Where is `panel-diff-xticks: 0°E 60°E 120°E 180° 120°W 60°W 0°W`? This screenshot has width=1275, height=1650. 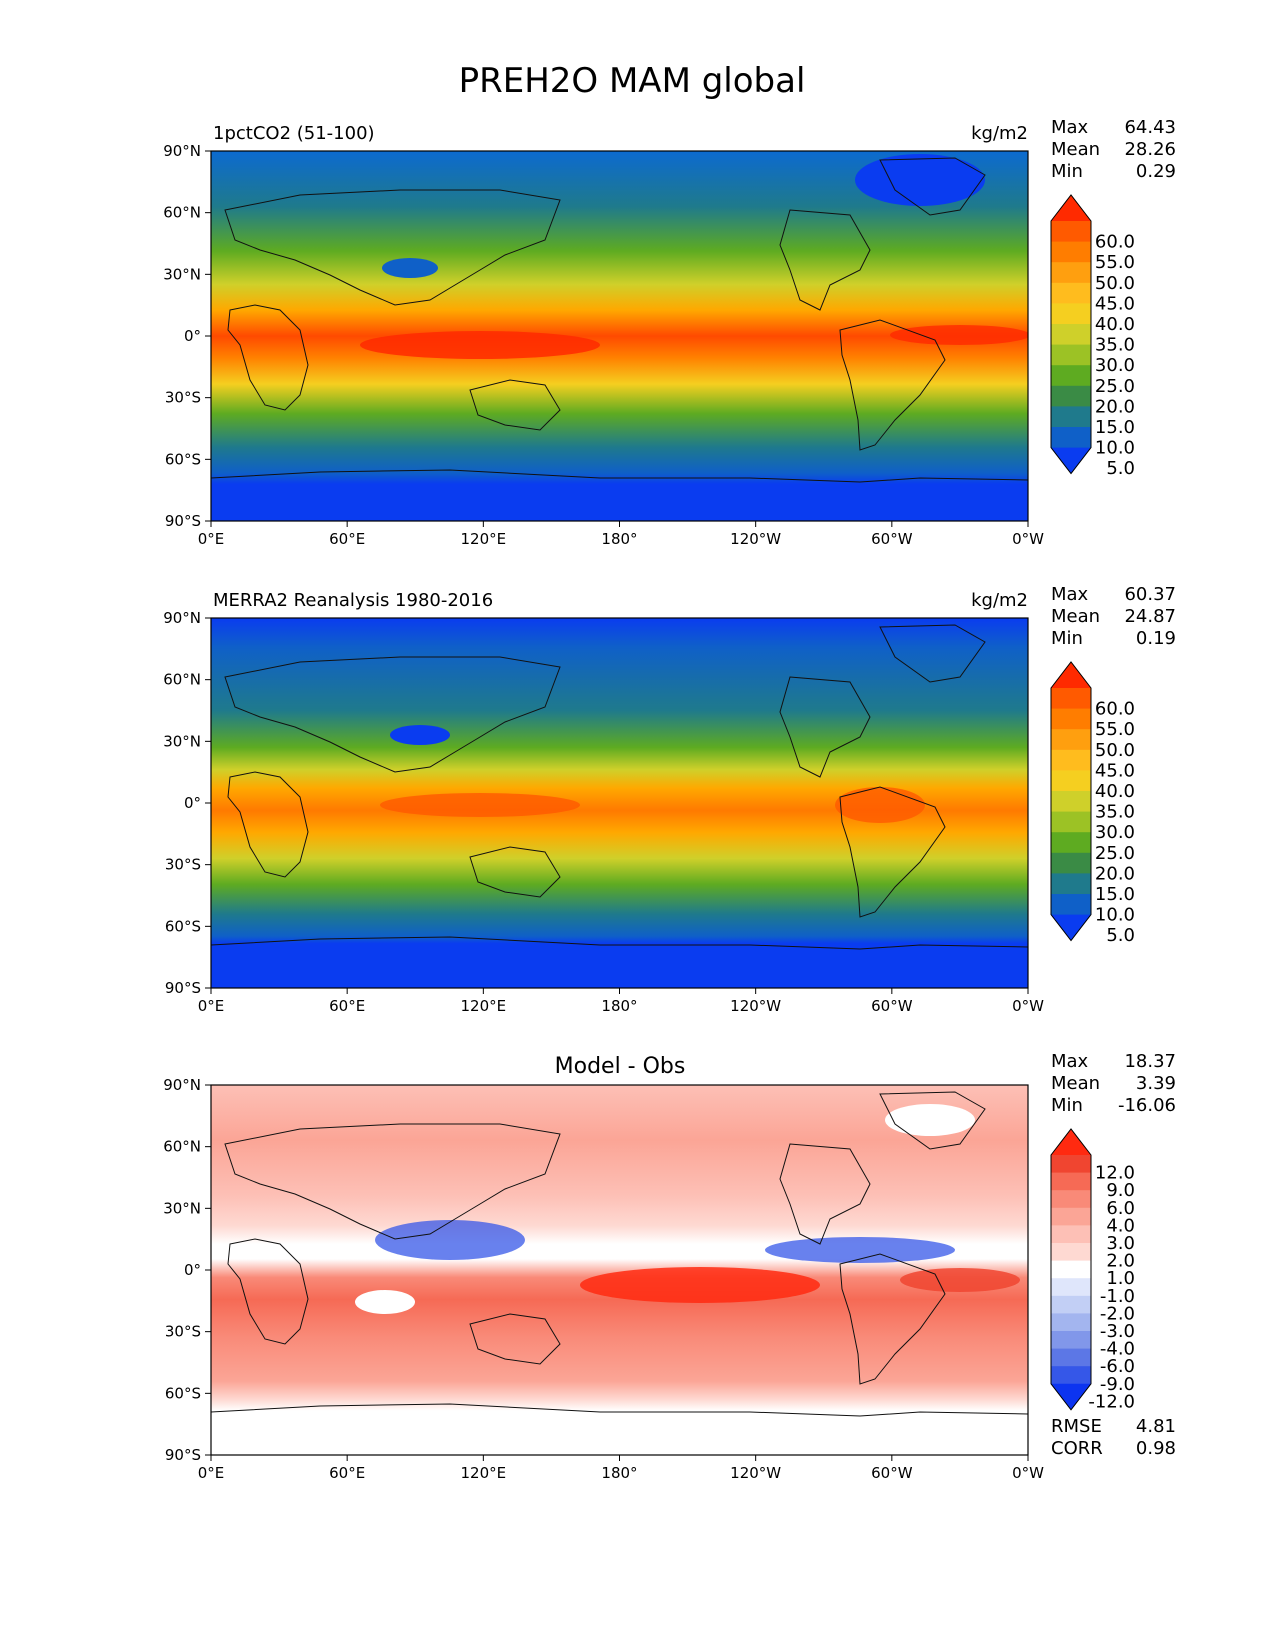
panel-diff-xticks: 0°E 60°E 120°E 180° 120°W 60°W 0°W is located at coordinates (621, 1468).